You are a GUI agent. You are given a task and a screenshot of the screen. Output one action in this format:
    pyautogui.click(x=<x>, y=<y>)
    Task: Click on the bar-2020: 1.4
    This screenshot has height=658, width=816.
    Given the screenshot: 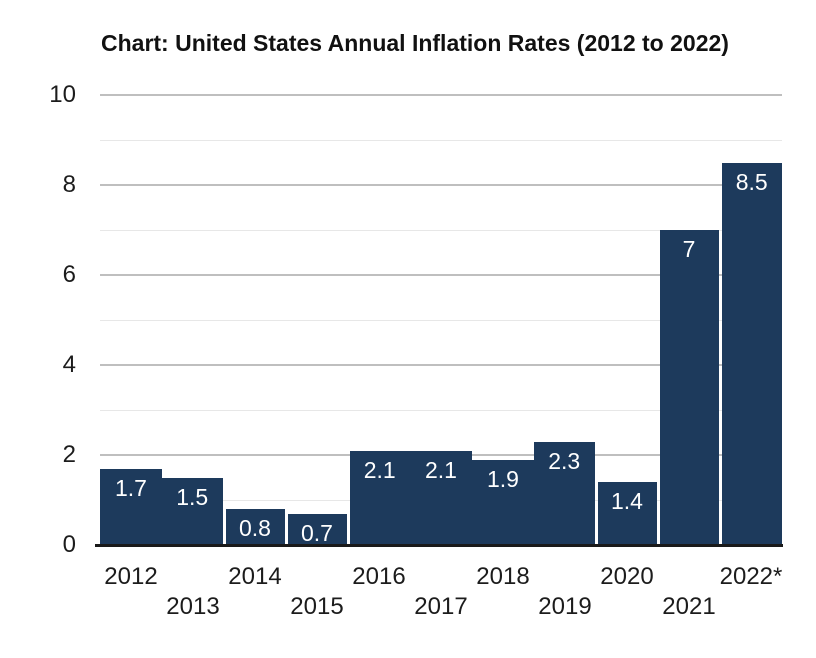 What is the action you would take?
    pyautogui.click(x=627, y=513)
    